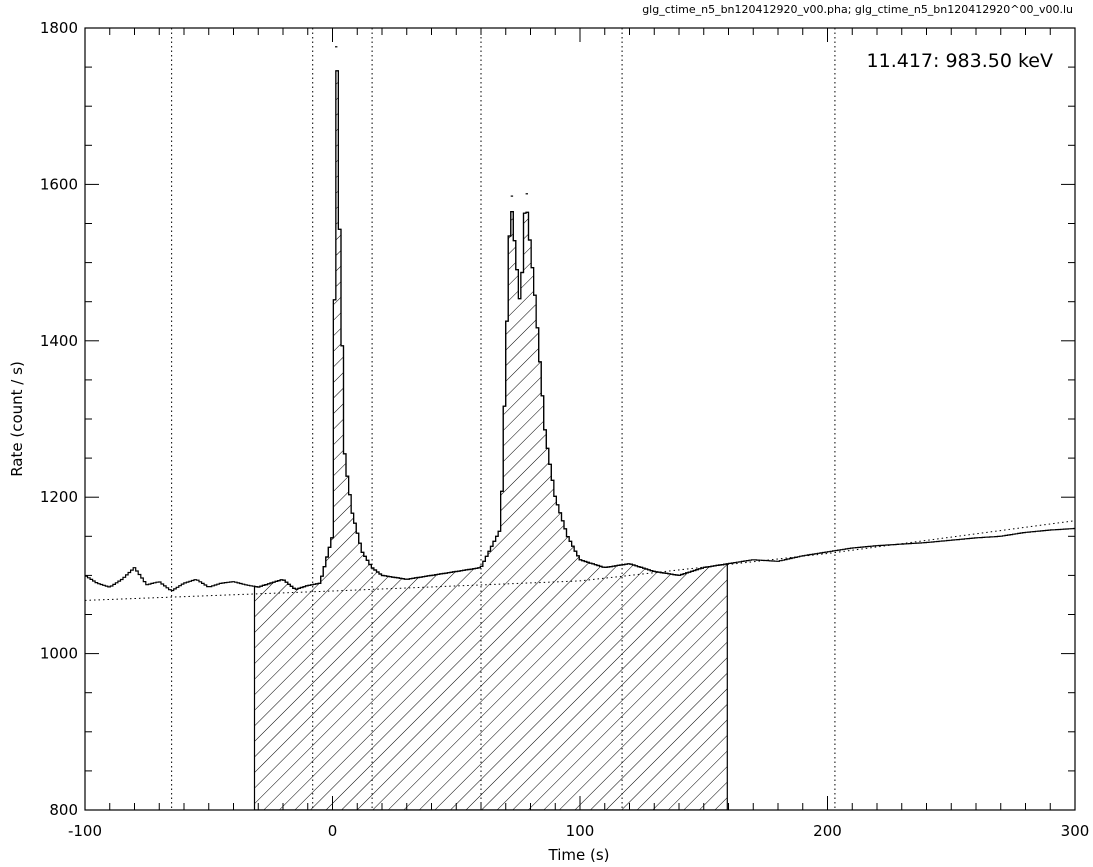 The width and height of the screenshot is (1093, 867). Describe the element at coordinates (59, 28) in the screenshot. I see `y-tick-label: 1800` at that location.